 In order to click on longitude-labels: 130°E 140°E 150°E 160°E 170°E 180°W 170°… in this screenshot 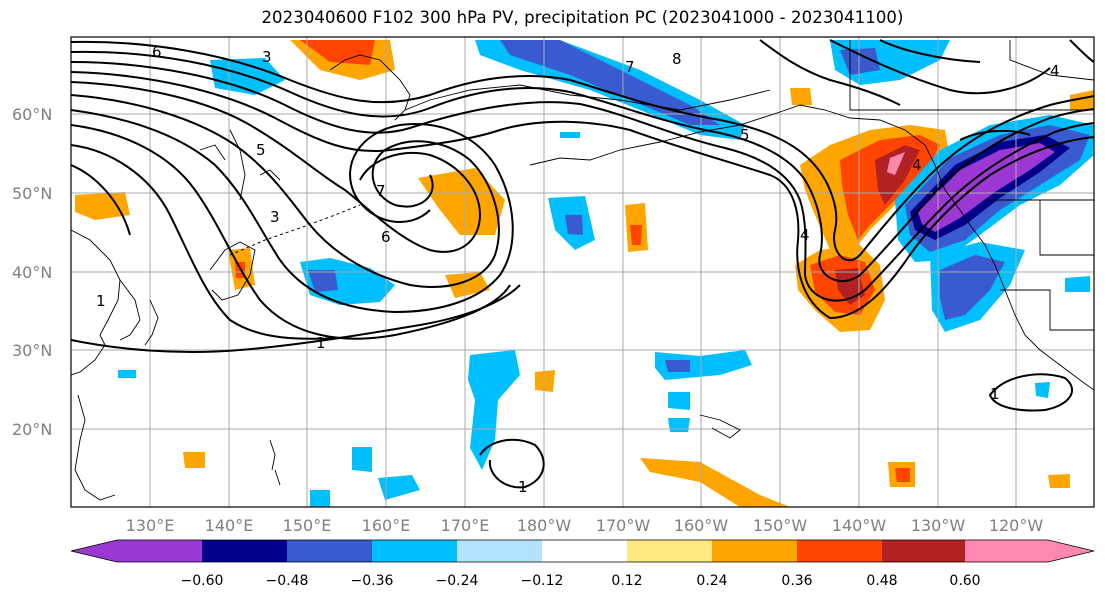, I will do `click(585, 525)`.